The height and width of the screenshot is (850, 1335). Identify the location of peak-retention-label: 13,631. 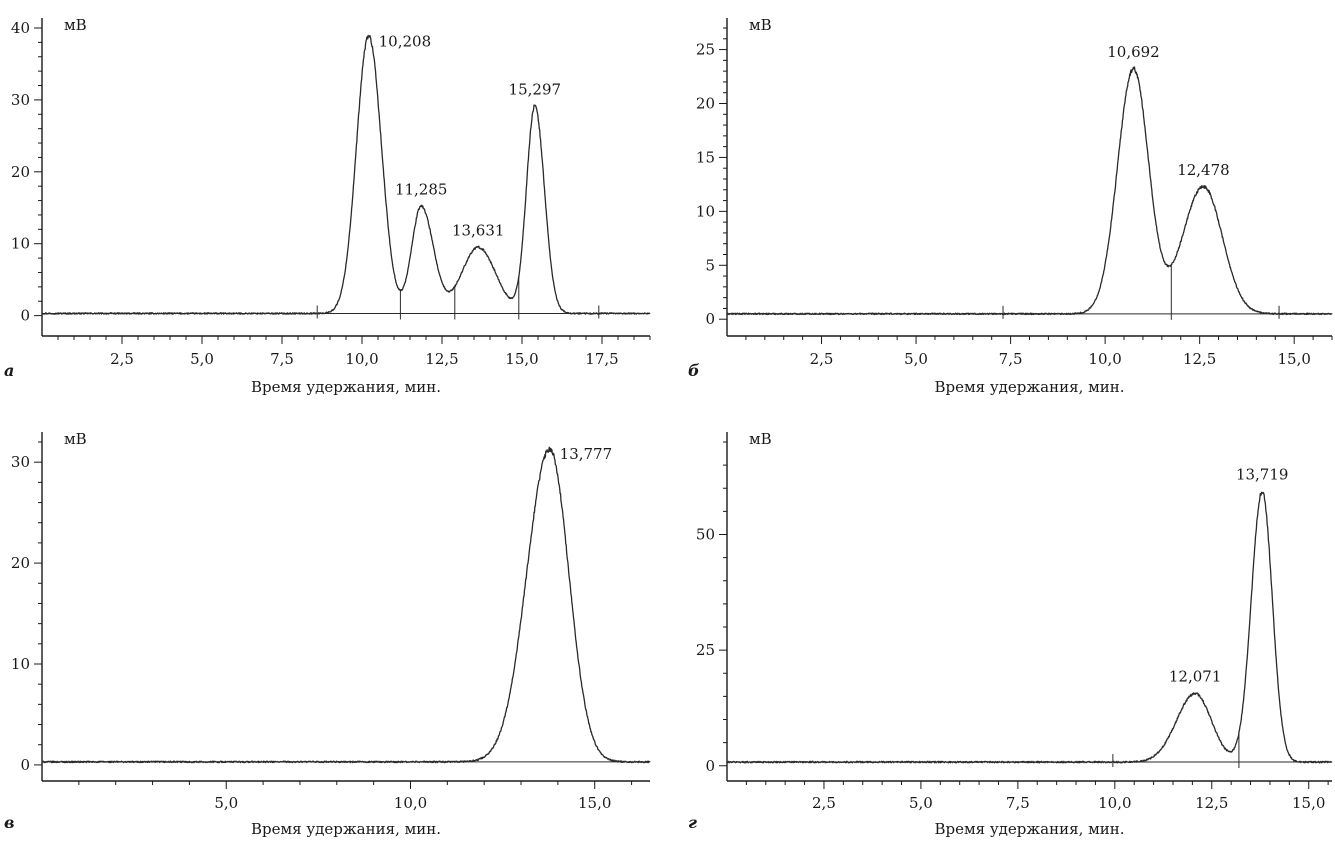
(478, 231).